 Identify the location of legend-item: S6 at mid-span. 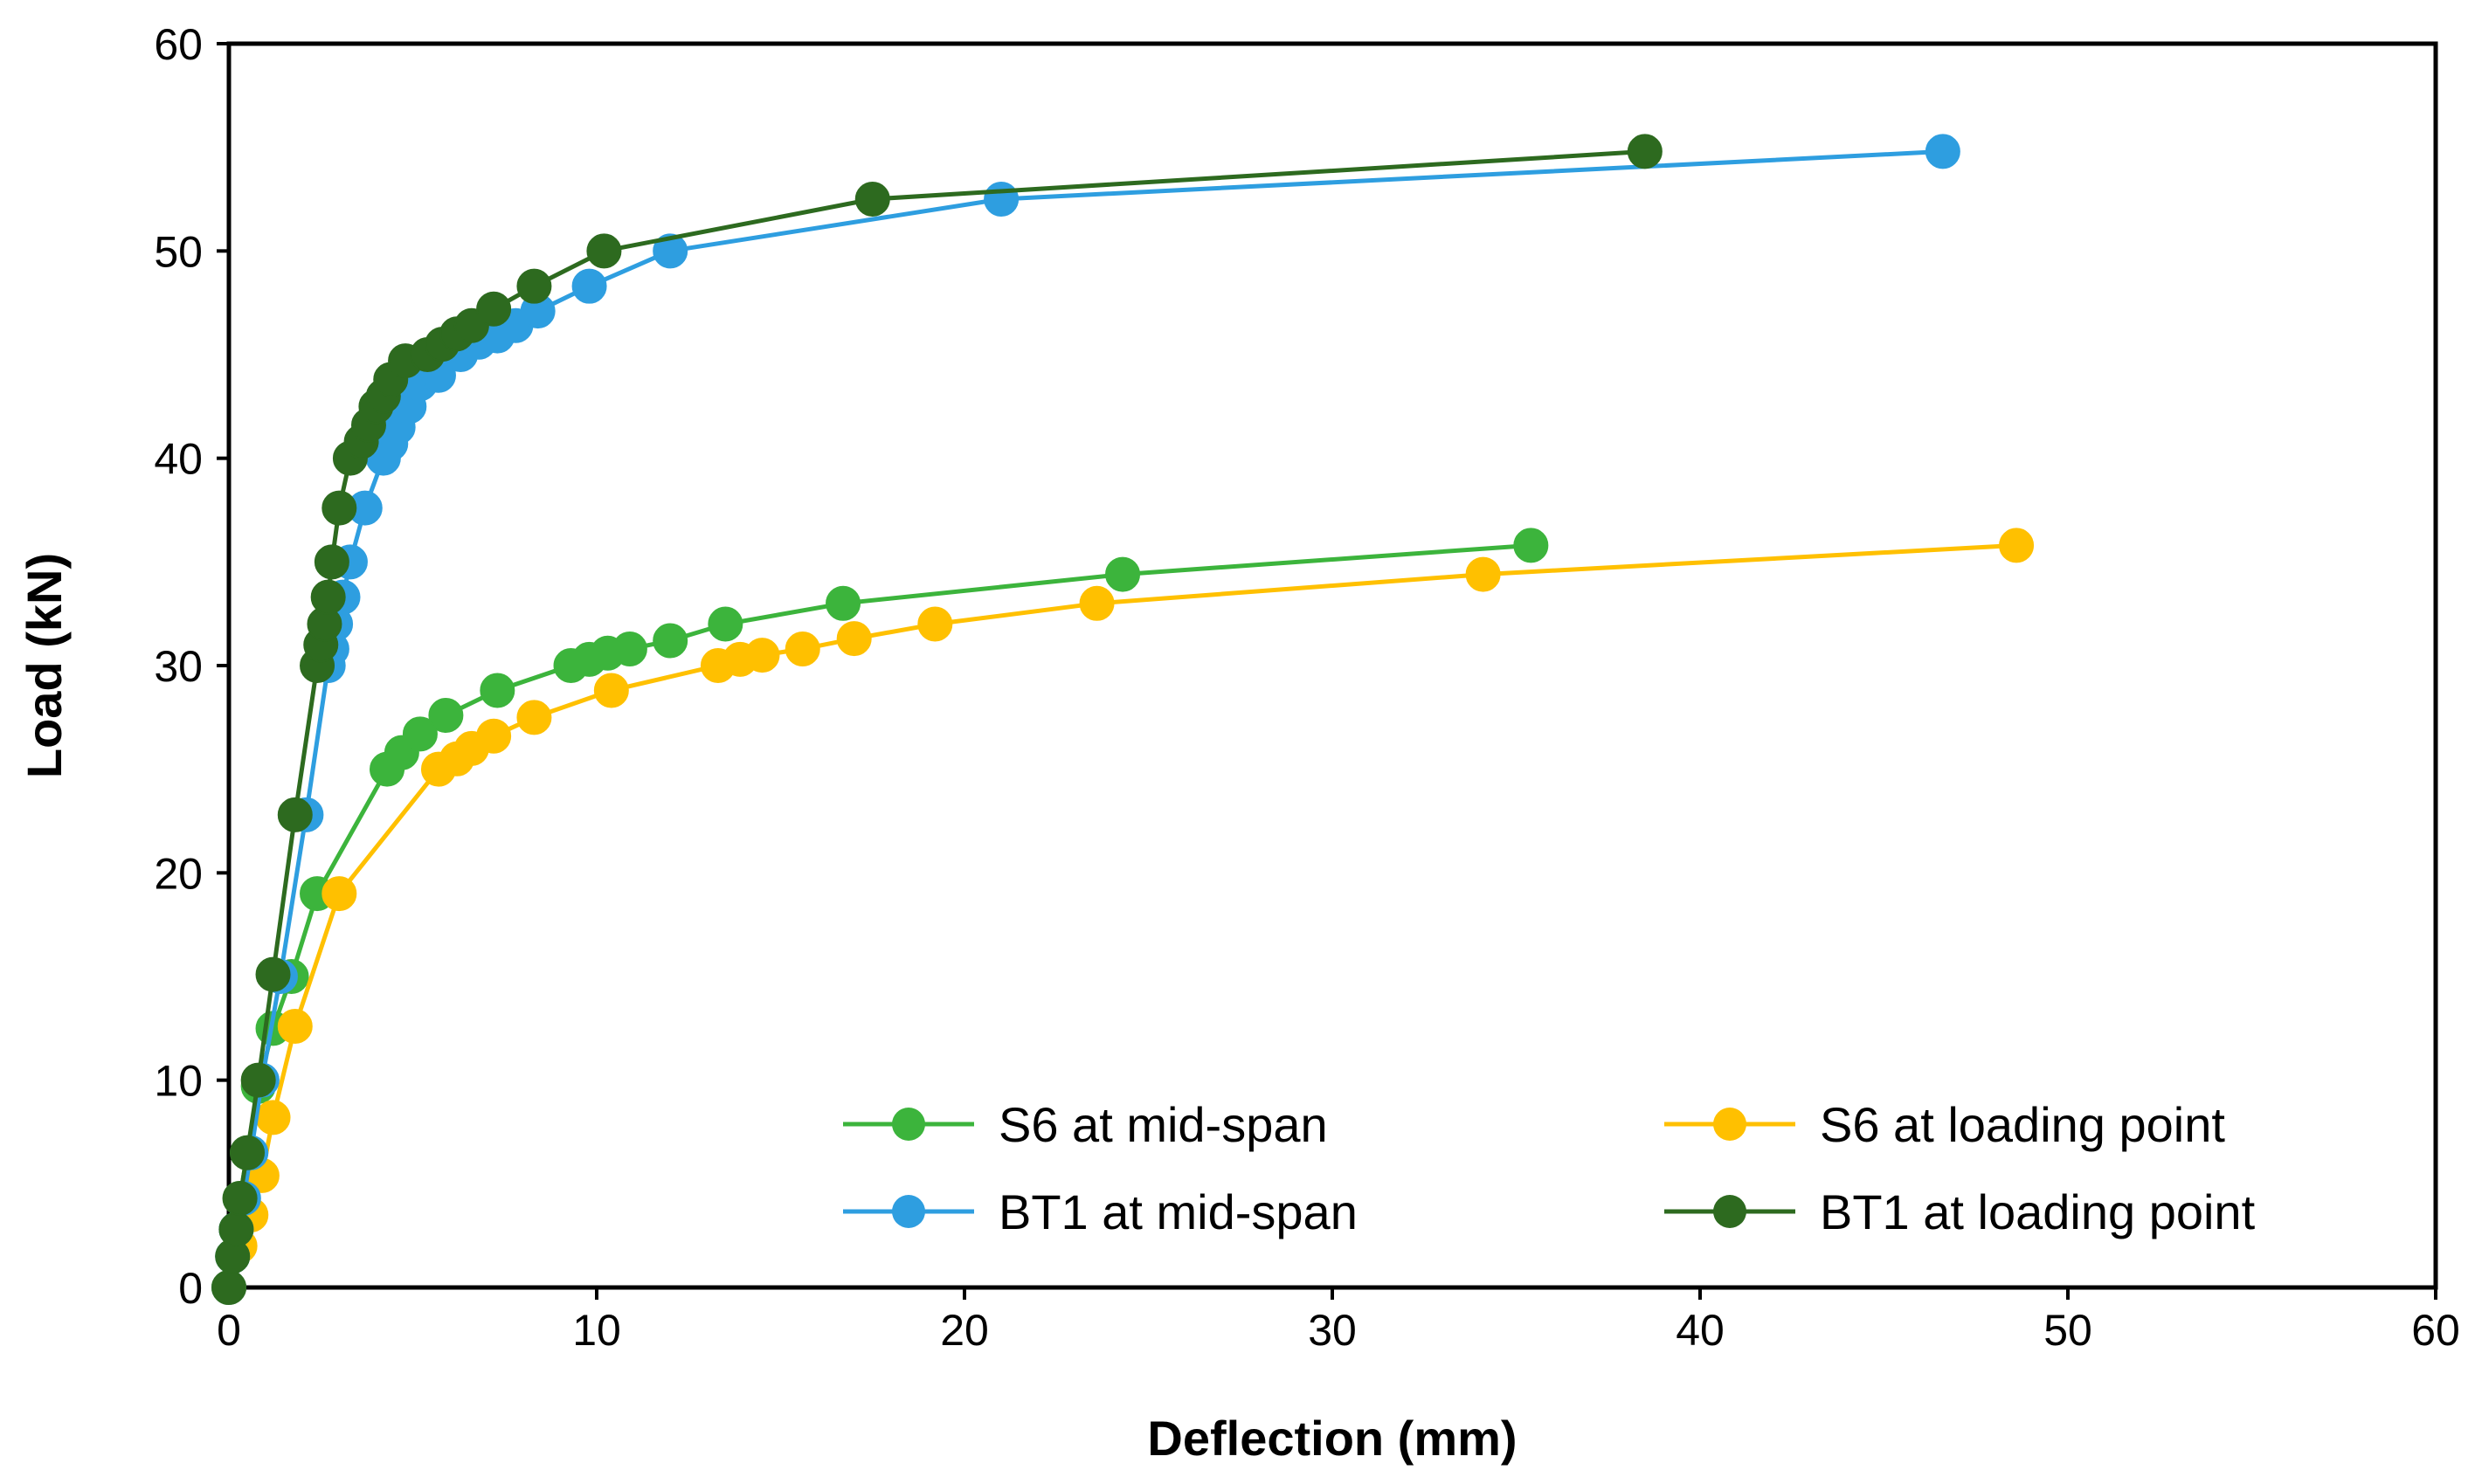
(1086, 1124).